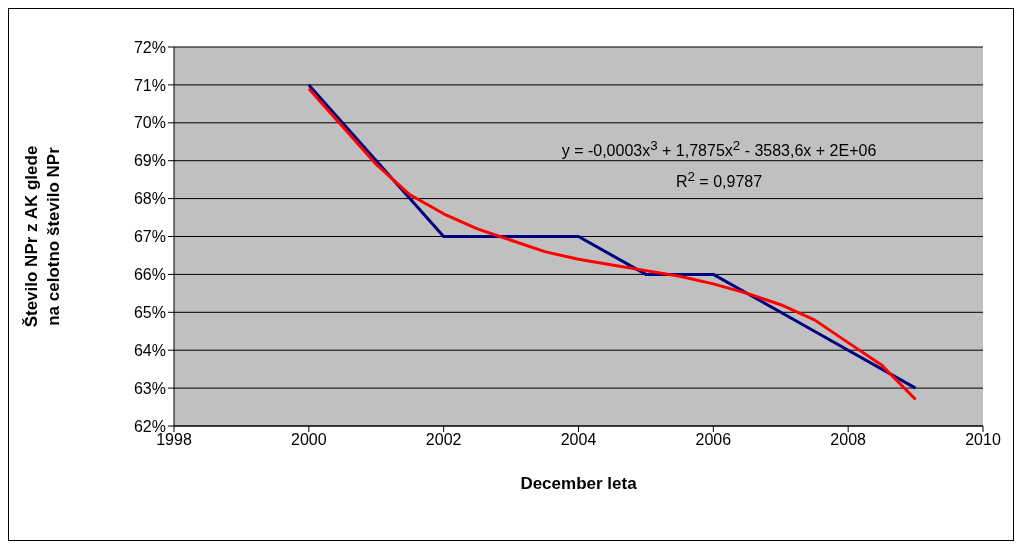 This screenshot has width=1022, height=549. I want to click on x-axis-title: December leta, so click(579, 483).